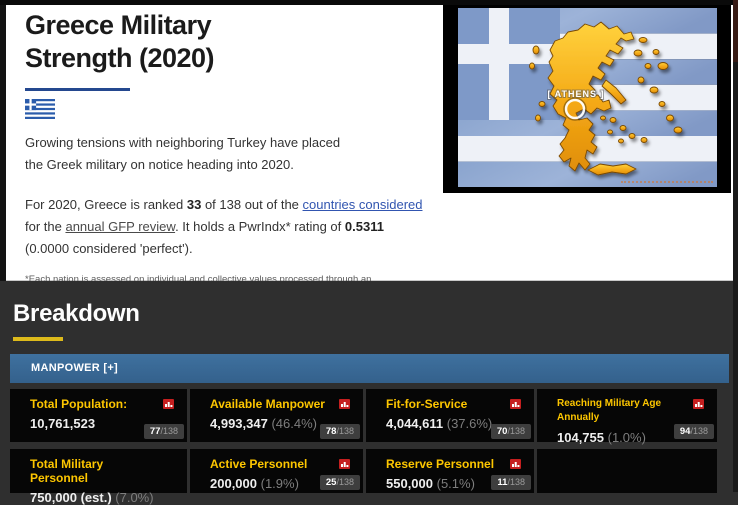  Describe the element at coordinates (120, 41) in the screenshot. I see `page-title: Greece Military Strength (2020)` at that location.